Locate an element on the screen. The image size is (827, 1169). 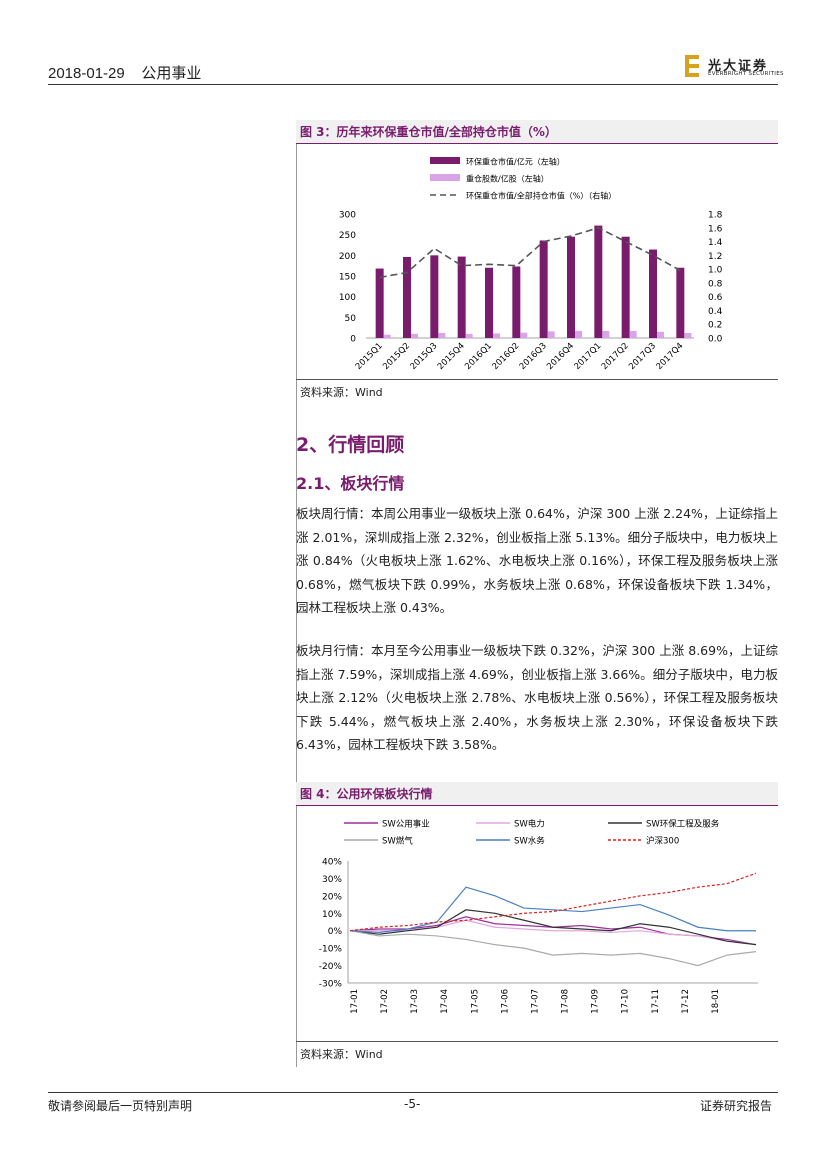
y-right-tick: 1.8 is located at coordinates (715, 216).